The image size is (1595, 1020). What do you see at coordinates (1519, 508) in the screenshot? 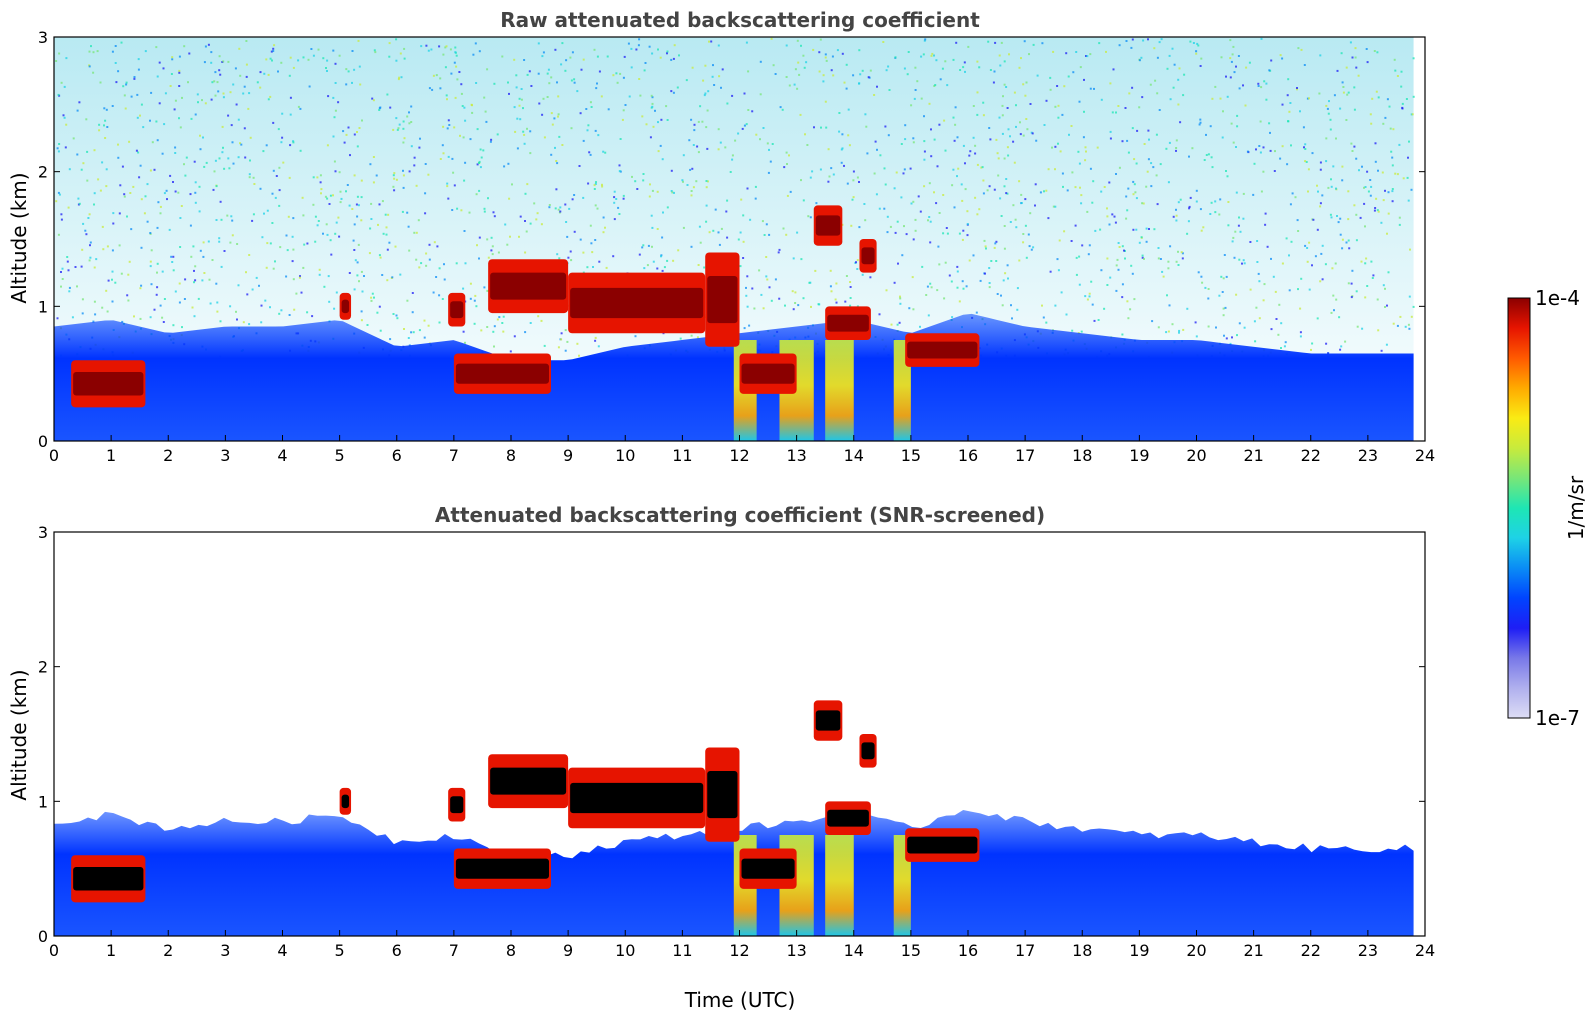
I see `colorbar-scale` at bounding box center [1519, 508].